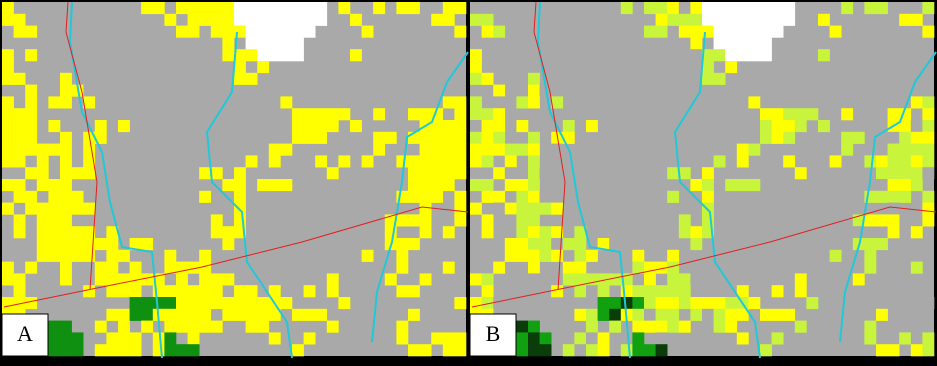 Image resolution: width=937 pixels, height=366 pixels. Describe the element at coordinates (493, 335) in the screenshot. I see `label-box` at that location.